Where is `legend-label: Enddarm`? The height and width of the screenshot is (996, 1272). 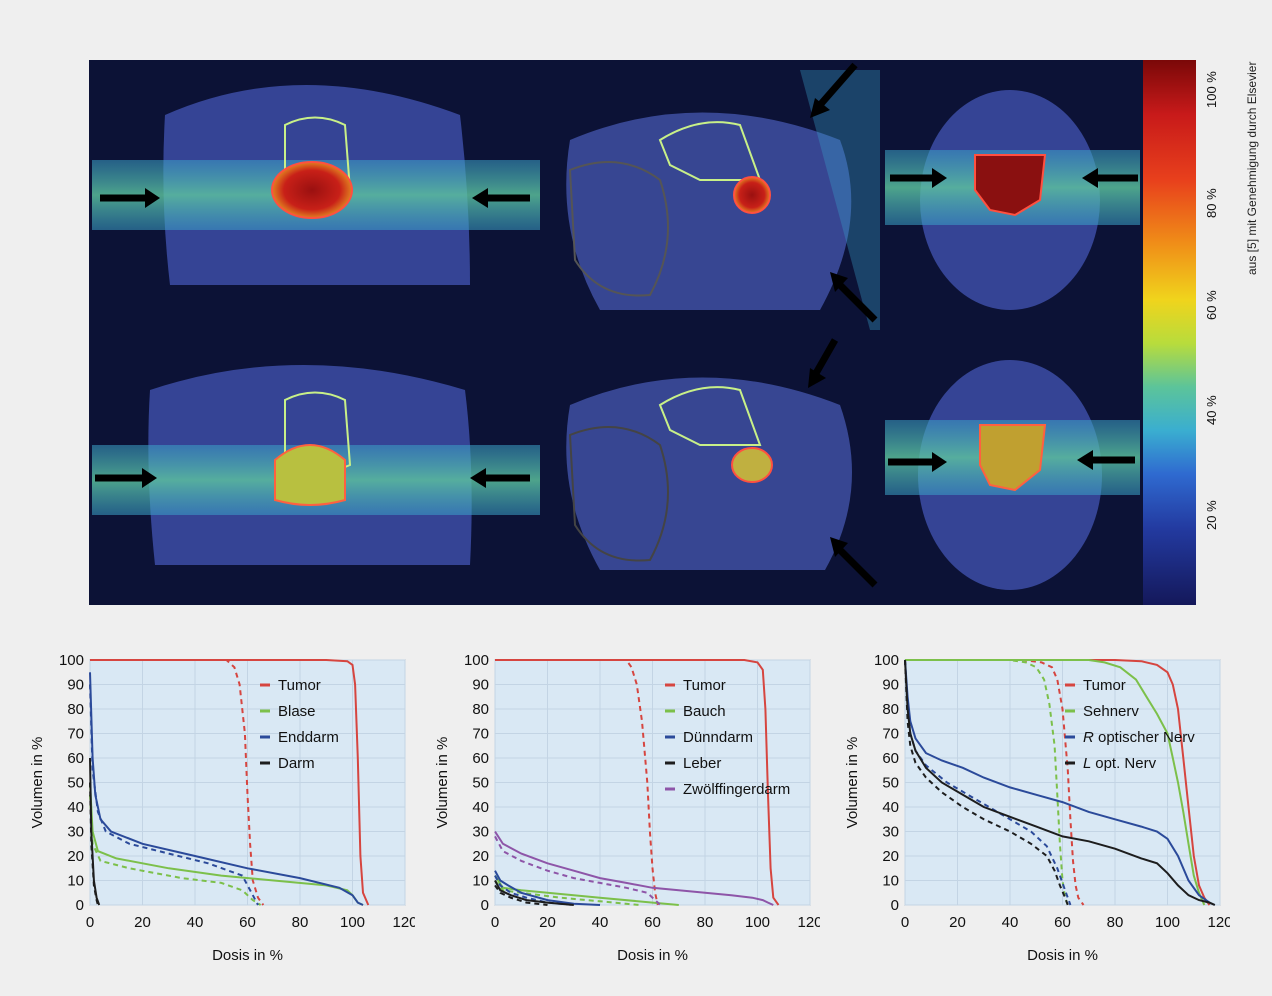 legend-label: Enddarm is located at coordinates (308, 737).